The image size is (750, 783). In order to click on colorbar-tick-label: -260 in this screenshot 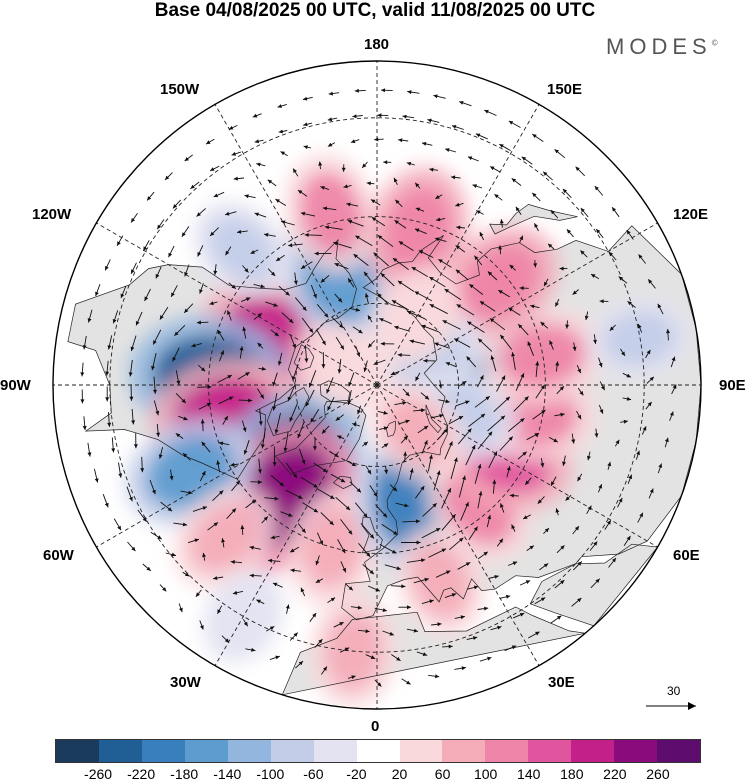, I will do `click(98, 774)`.